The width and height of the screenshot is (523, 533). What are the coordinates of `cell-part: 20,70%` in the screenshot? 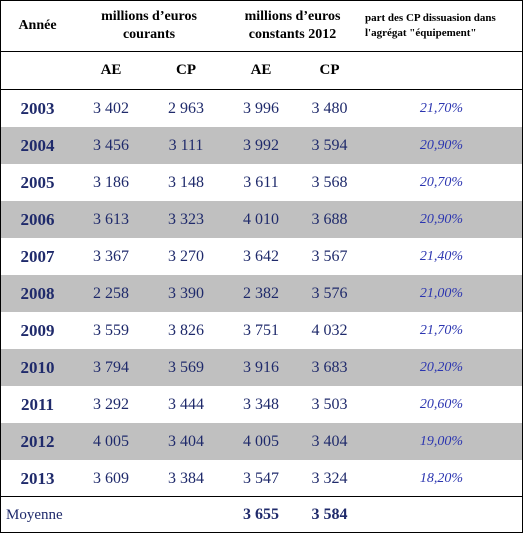 It's located at (441, 182).